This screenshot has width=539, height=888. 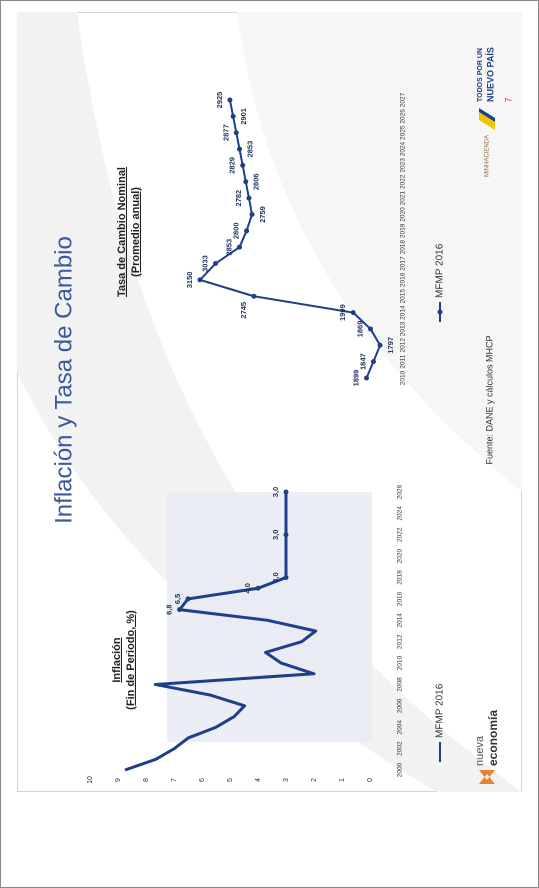 What do you see at coordinates (493, 738) in the screenshot?
I see `logo-text: economía` at bounding box center [493, 738].